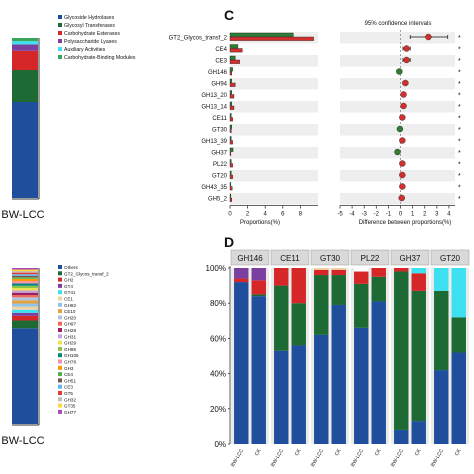 The image size is (474, 474). What do you see at coordinates (405, 223) in the screenshot?
I see `difference-xlabel: Difference between proportions(%)` at bounding box center [405, 223].